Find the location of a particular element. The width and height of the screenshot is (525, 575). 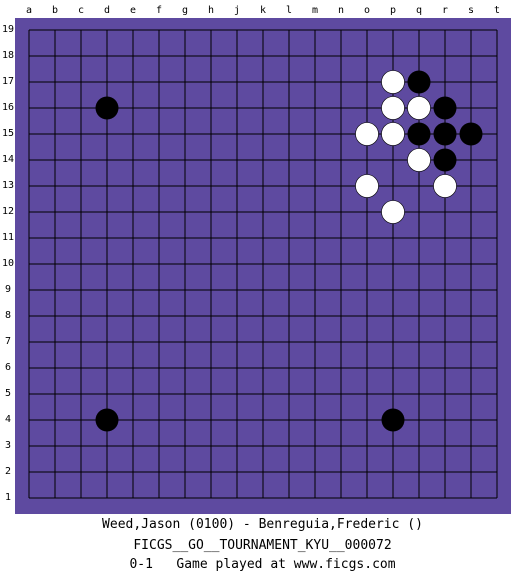

row-label-1: 1 is located at coordinates (8, 497).